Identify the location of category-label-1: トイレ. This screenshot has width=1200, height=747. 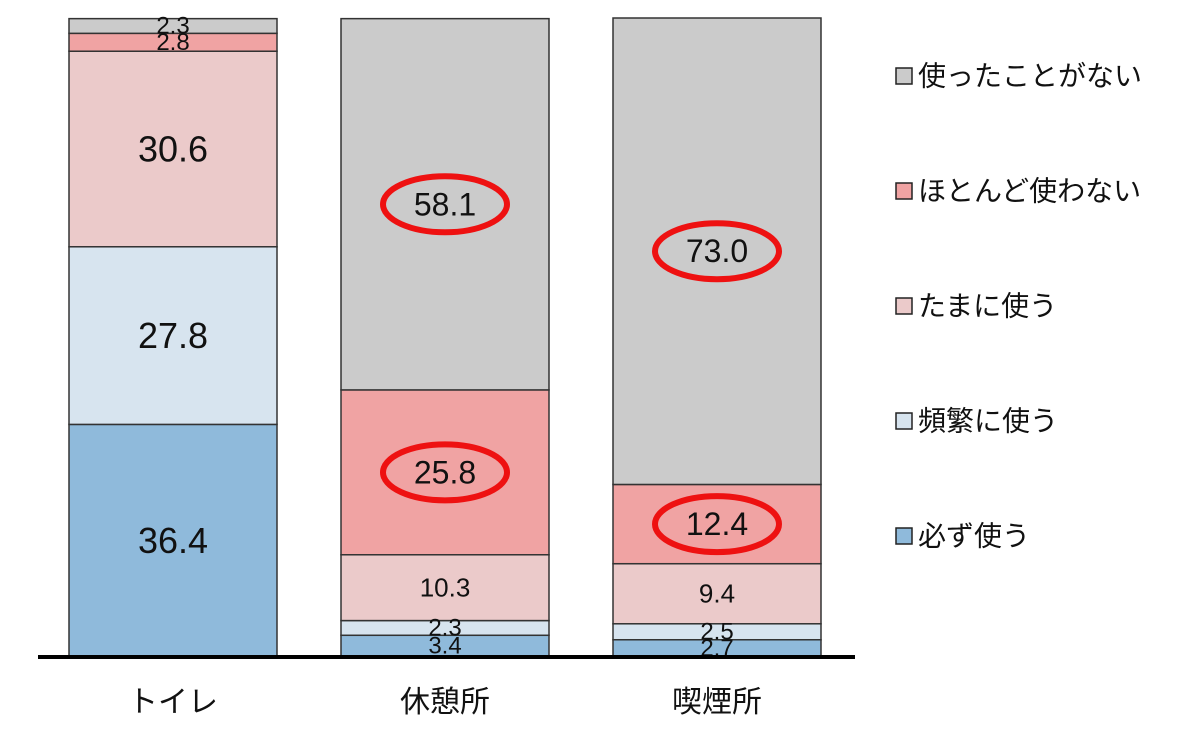
(173, 702).